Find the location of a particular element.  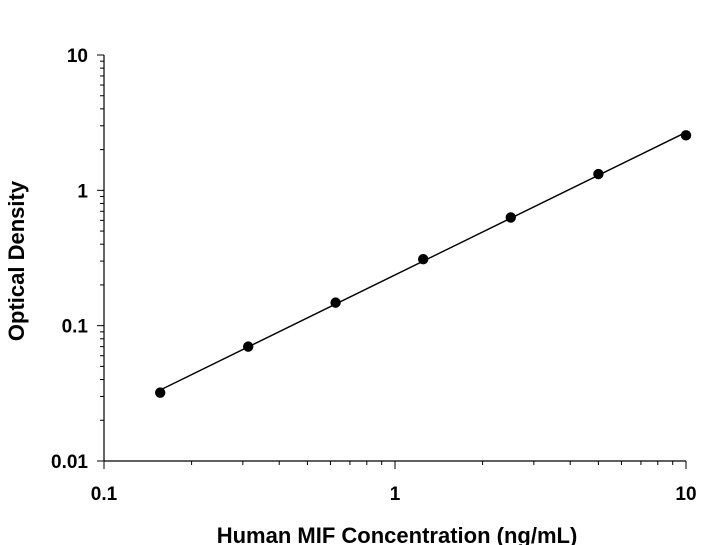

x-axis-title: Human MIF Concentration (ng/mL) is located at coordinates (397, 534).